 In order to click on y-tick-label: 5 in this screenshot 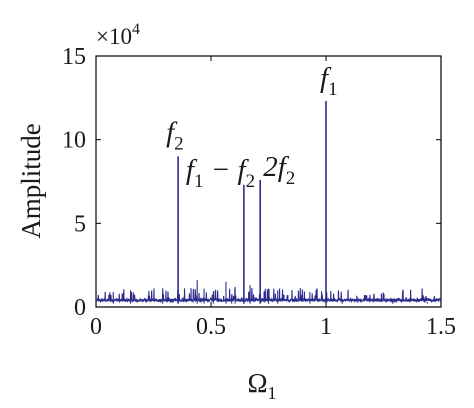, I will do `click(80, 224)`.